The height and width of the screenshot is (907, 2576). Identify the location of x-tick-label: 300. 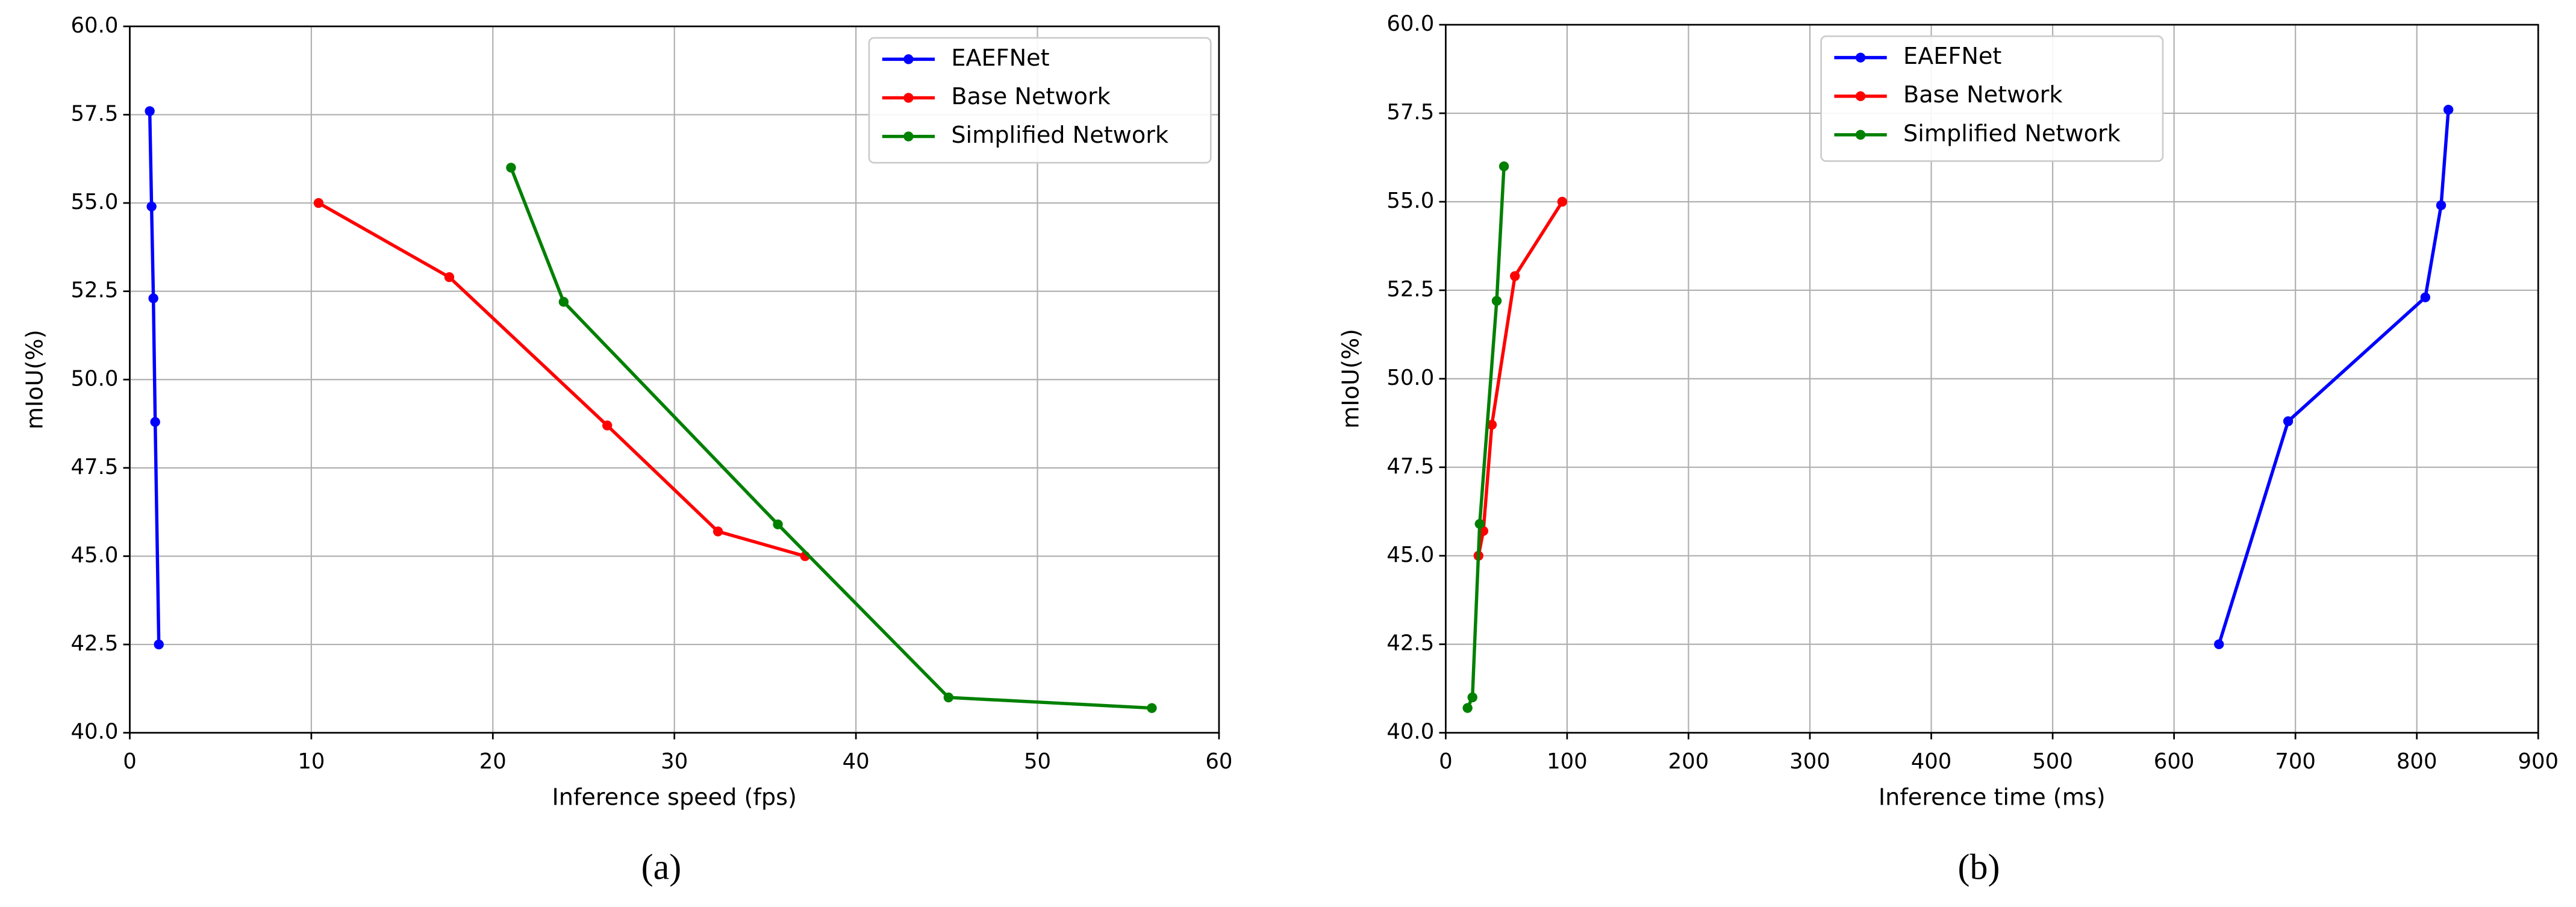
(1809, 762).